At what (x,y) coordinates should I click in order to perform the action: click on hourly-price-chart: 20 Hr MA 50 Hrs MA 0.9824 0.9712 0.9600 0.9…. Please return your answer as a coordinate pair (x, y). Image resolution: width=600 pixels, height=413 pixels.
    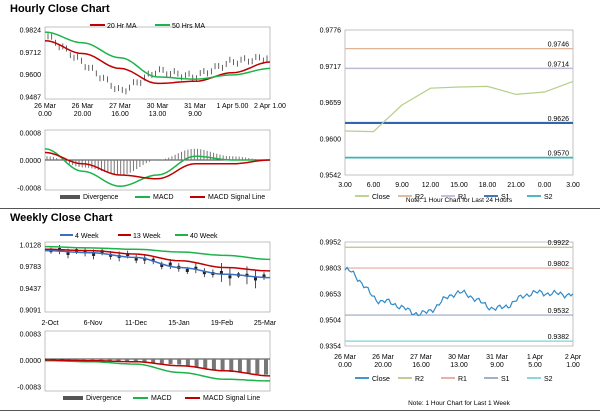
    Looking at the image, I should click on (153, 70).